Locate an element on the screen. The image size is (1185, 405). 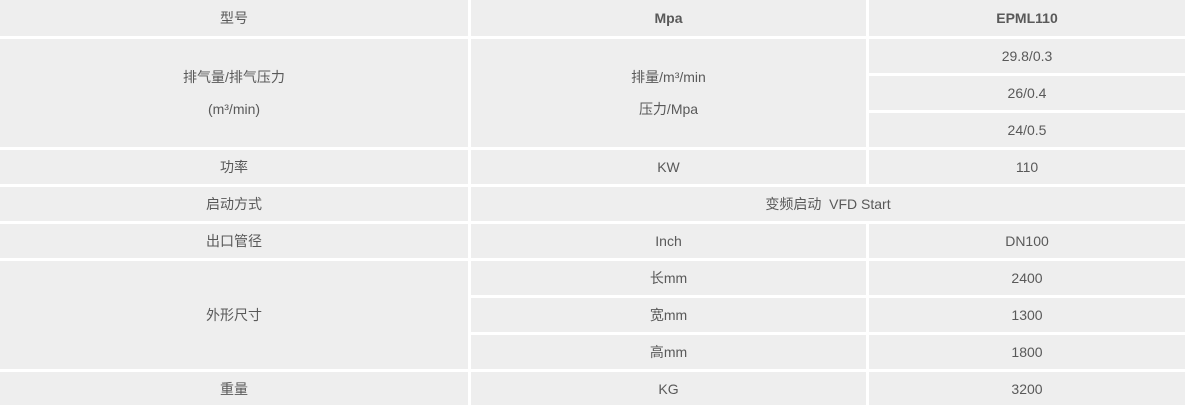
outlet-unit-cell: Inch is located at coordinates (668, 241).